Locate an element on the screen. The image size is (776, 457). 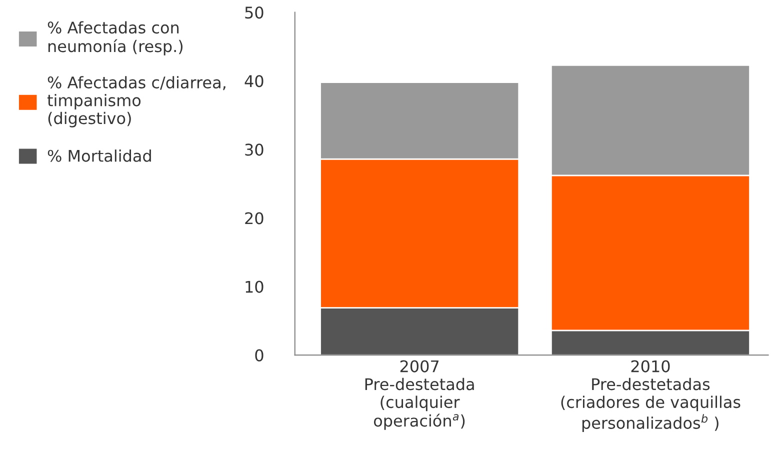
x-tick-label: 2010 Pre-destetadas (criadores de vaquillas personalizados$^{b}$ ) is located at coordinates (650, 396).